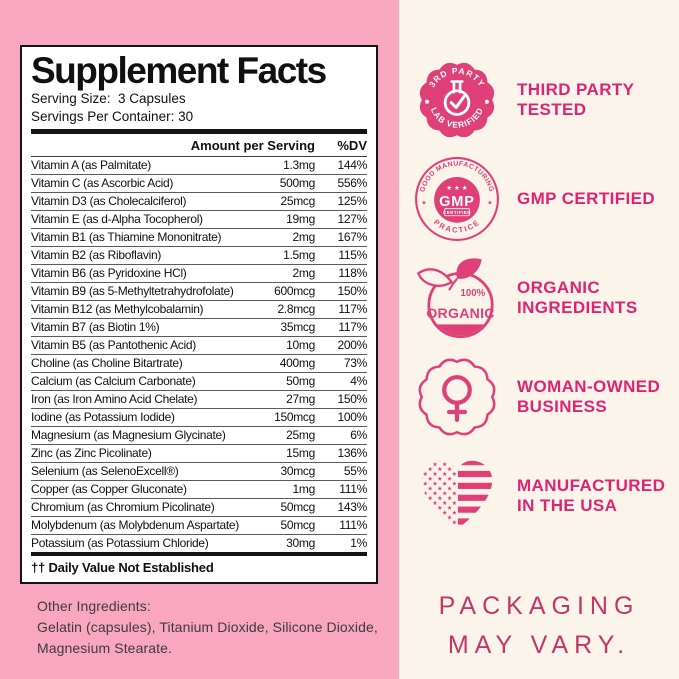 This screenshot has width=679, height=679. What do you see at coordinates (457, 495) in the screenshot?
I see `usa-flag-heart-icon` at bounding box center [457, 495].